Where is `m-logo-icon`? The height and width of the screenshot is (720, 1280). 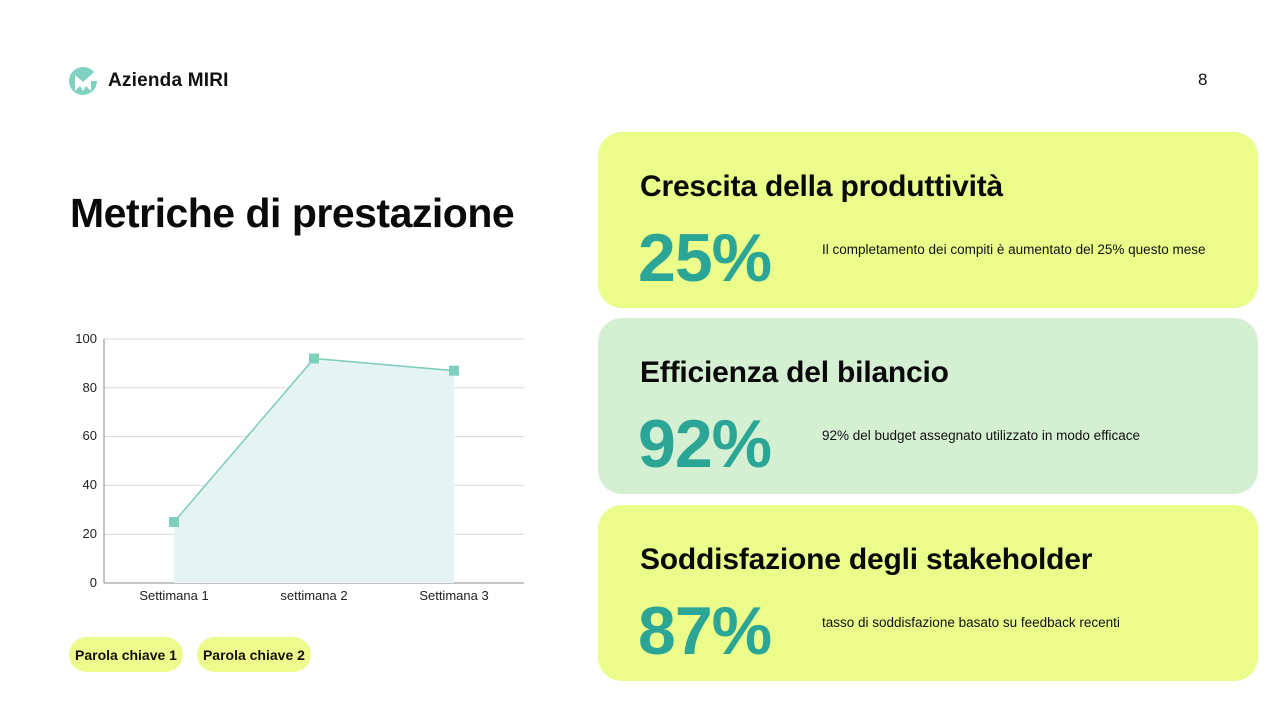 m-logo-icon is located at coordinates (83, 80).